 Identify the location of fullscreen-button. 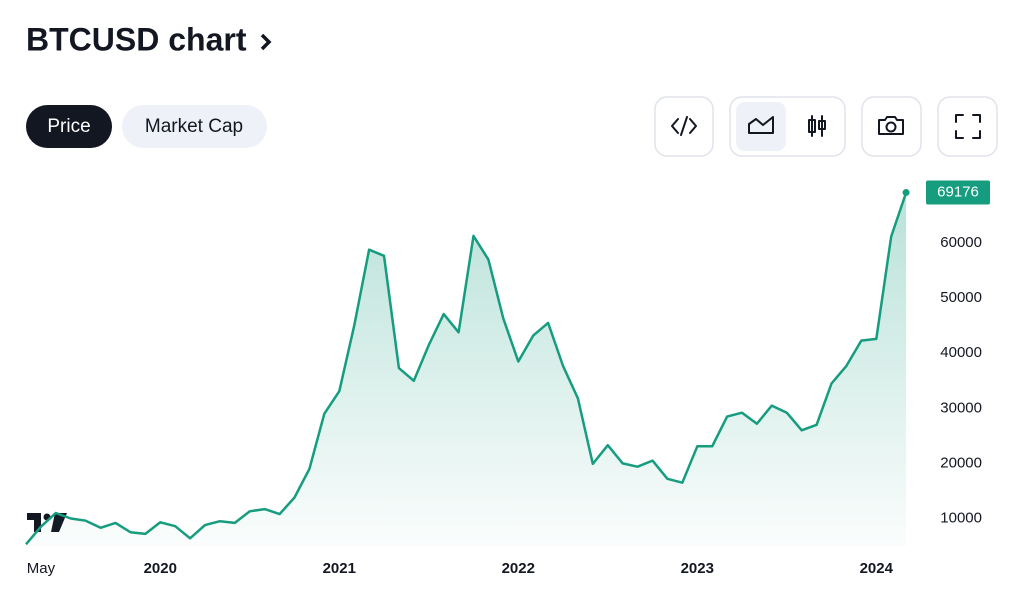
(967, 126).